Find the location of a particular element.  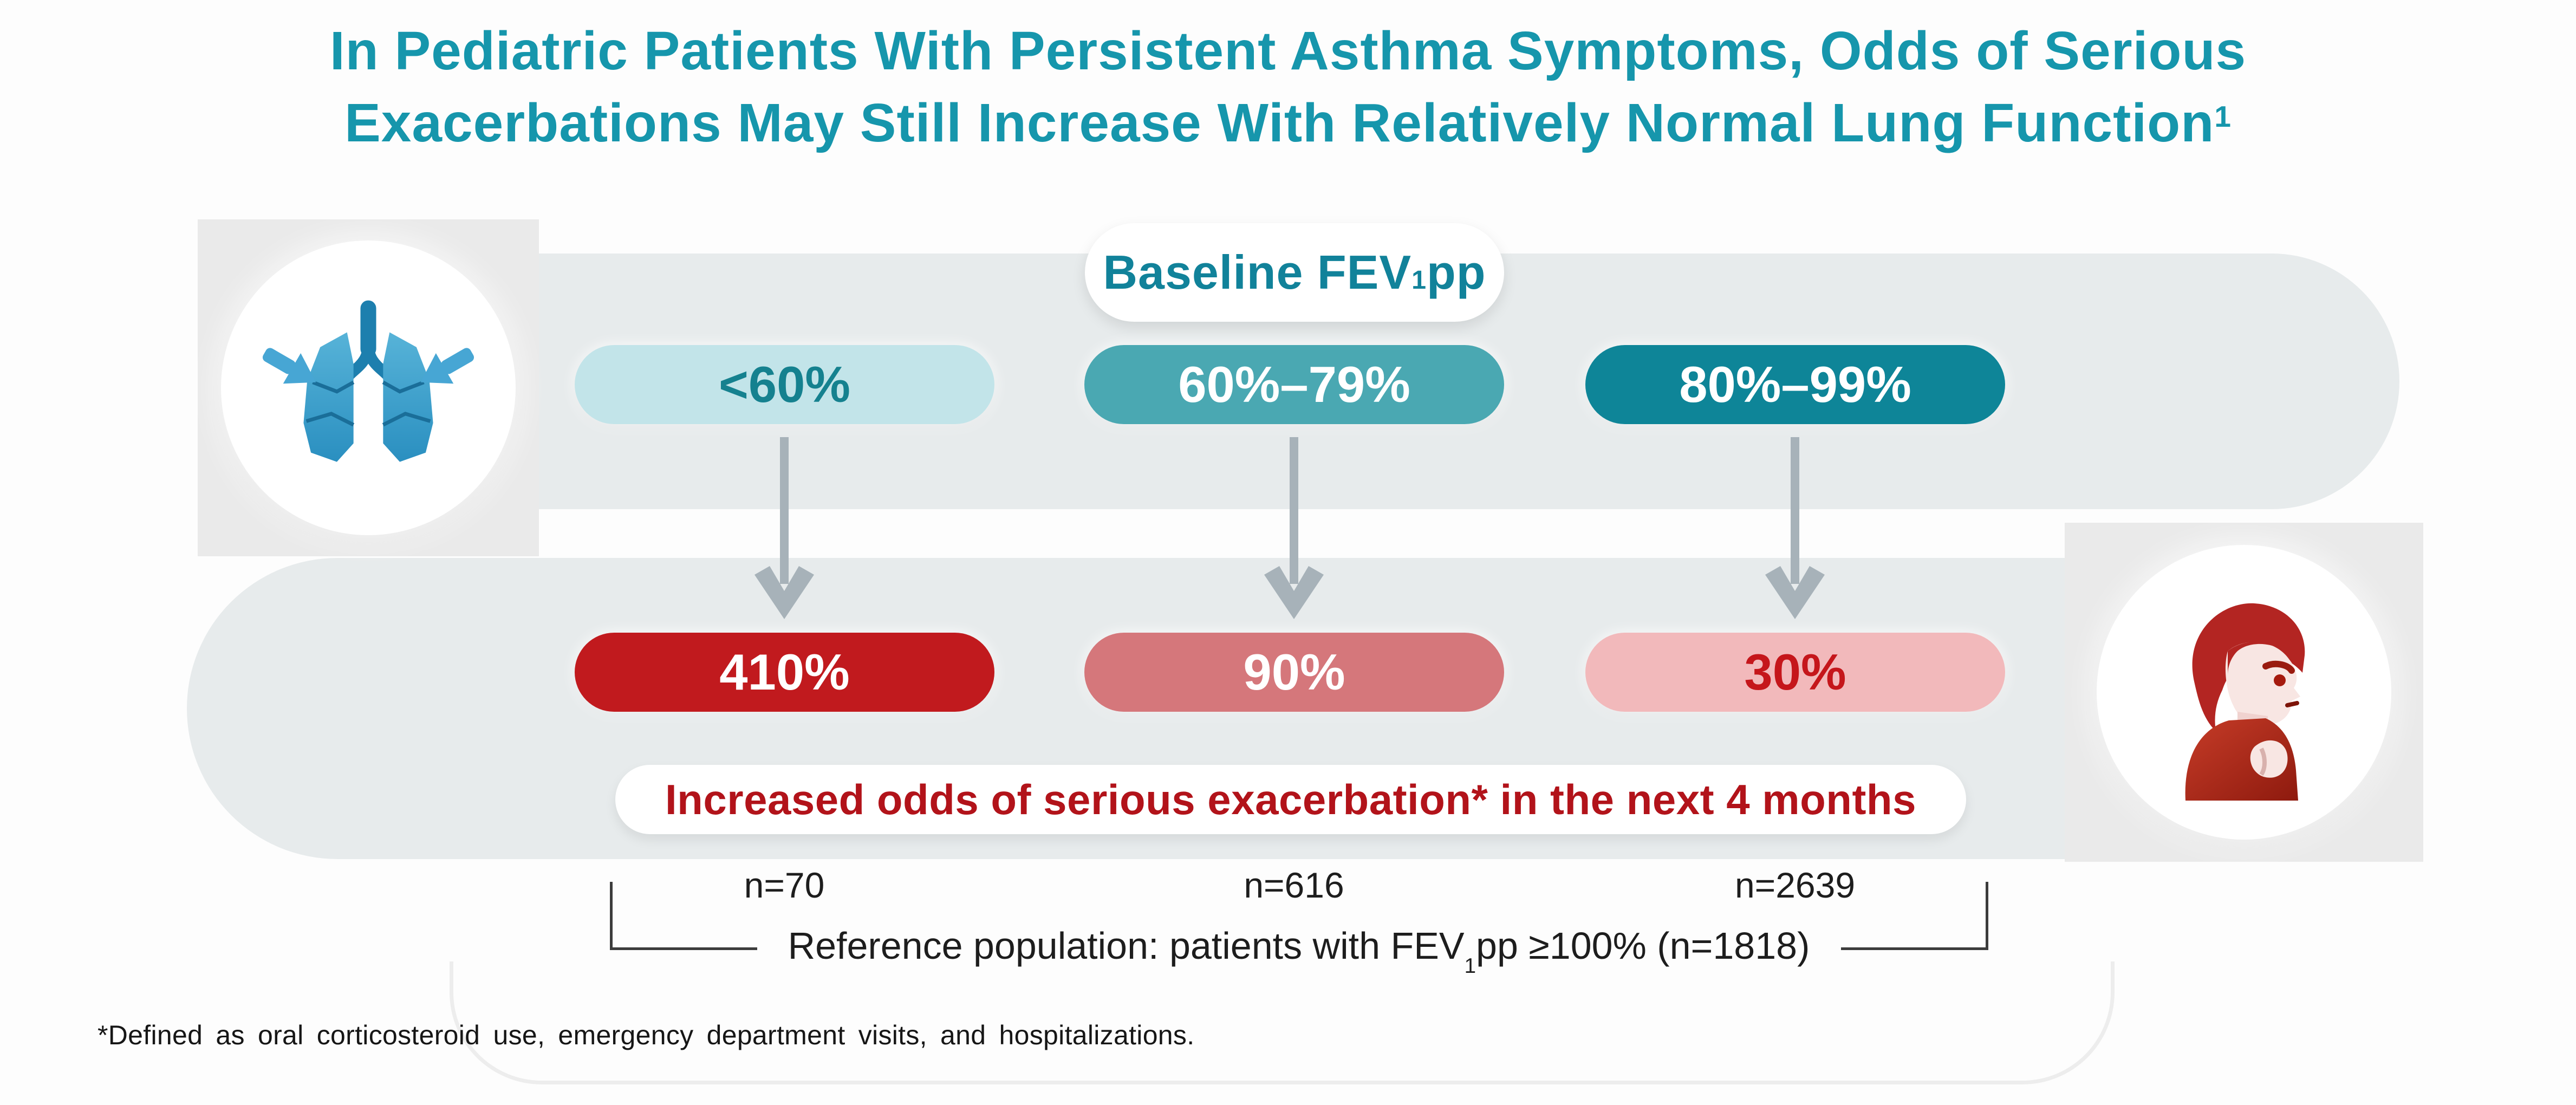

title-reference-superscript: 1 is located at coordinates (2223, 116).